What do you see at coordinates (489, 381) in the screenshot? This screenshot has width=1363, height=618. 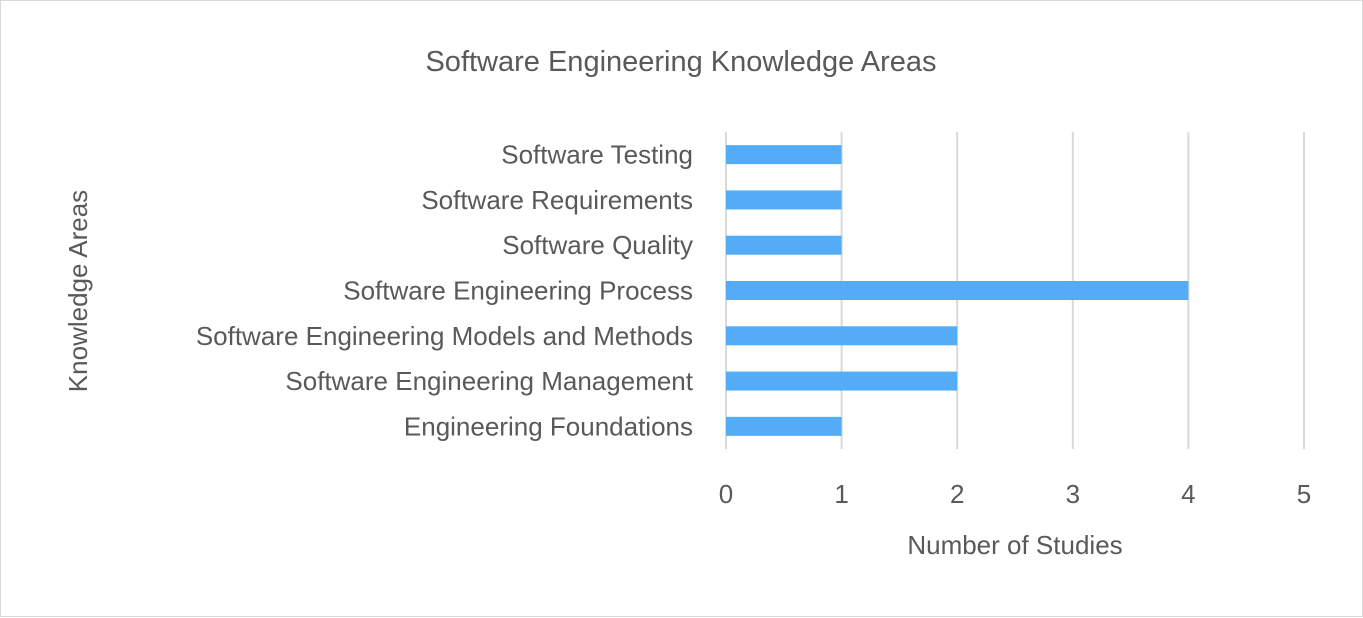 I see `category-label-5: Software Engineering Management` at bounding box center [489, 381].